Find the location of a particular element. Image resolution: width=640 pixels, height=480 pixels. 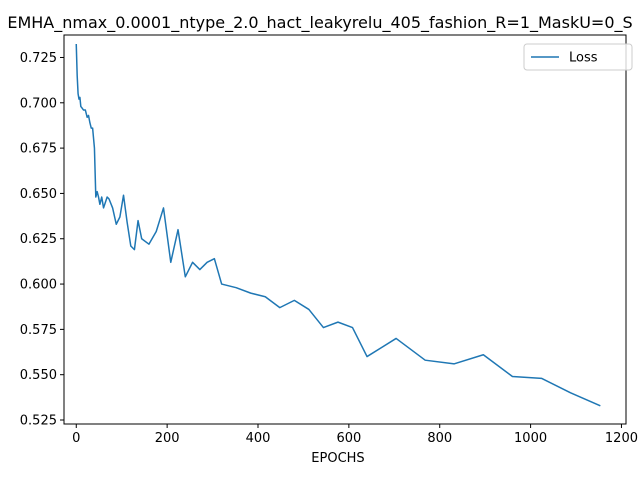

y-tick-label: 0.675 is located at coordinates (38, 149).